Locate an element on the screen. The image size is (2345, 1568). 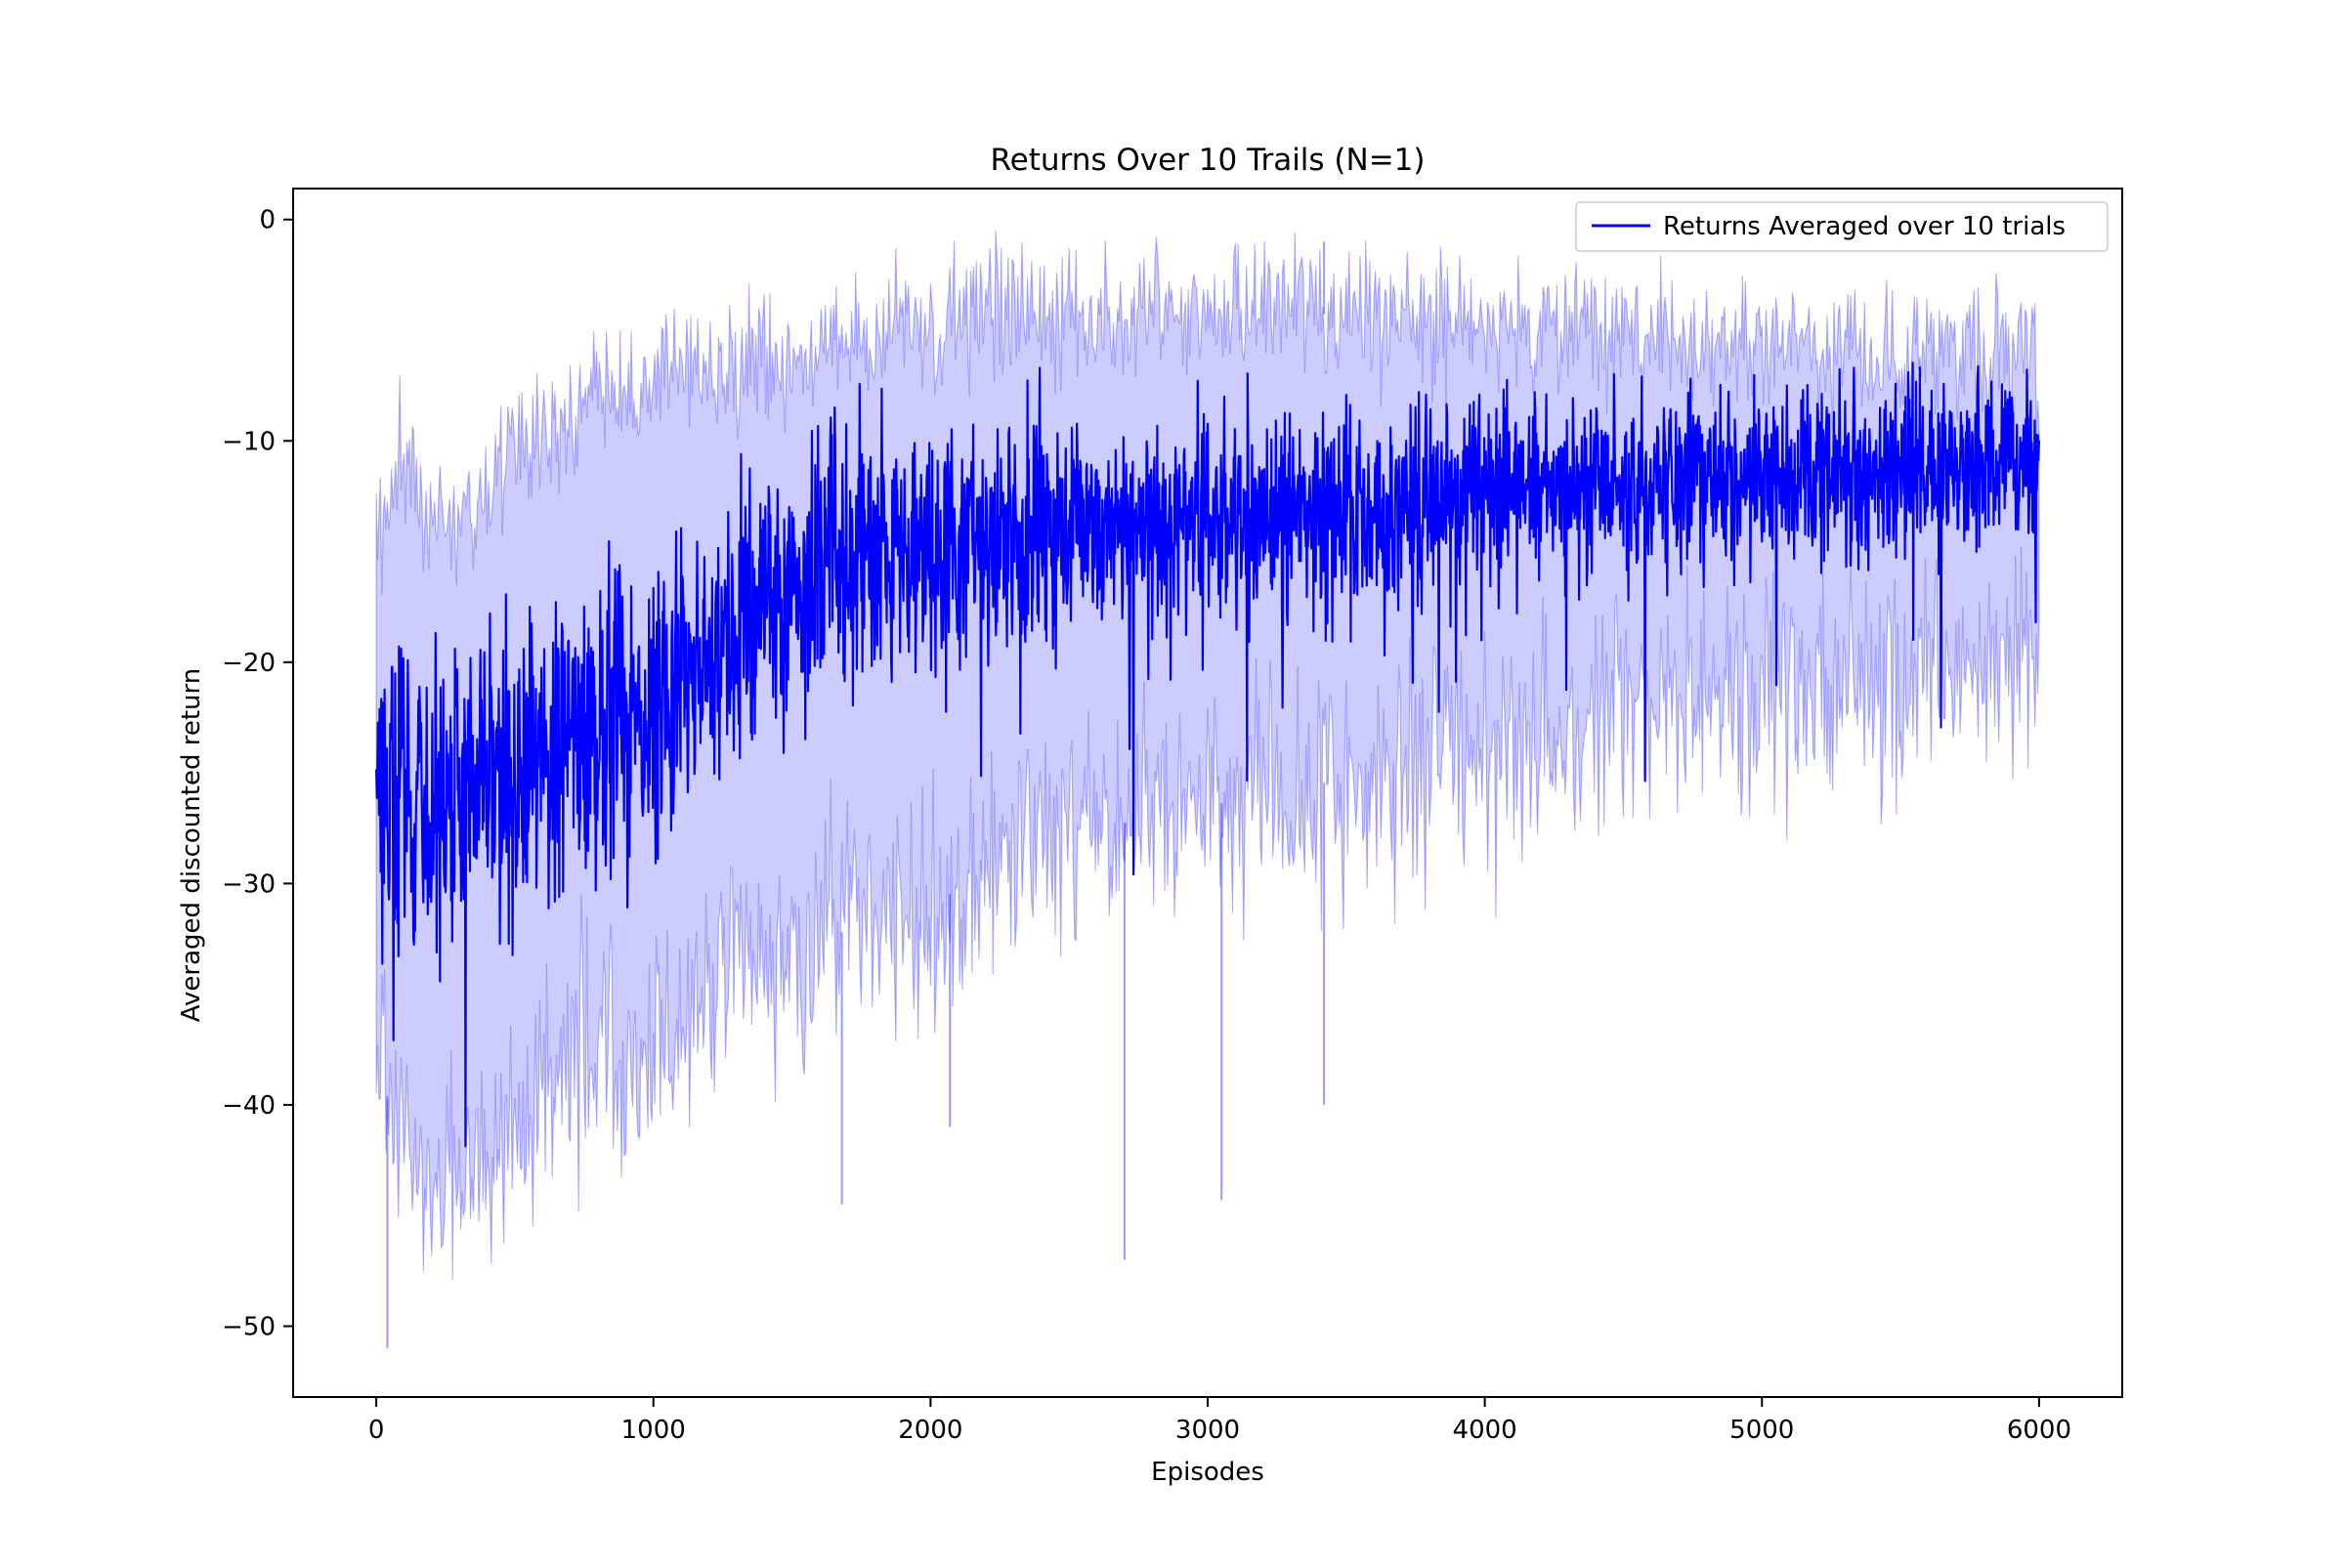
chart-title: Returns Over 10 Trails (N=1) is located at coordinates (1207, 160).